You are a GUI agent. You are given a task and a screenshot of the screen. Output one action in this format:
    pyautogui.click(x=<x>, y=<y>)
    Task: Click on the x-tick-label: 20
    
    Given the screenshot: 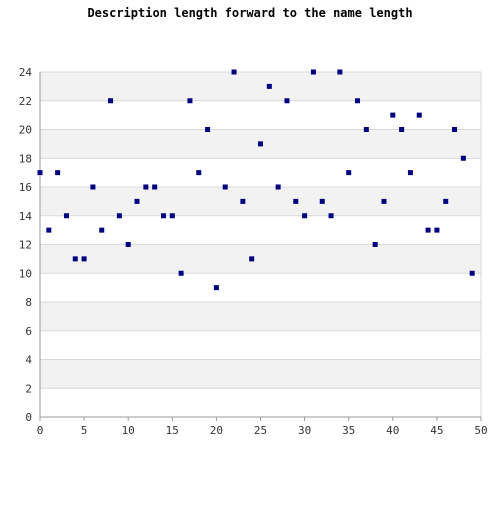 What is the action you would take?
    pyautogui.click(x=216, y=430)
    